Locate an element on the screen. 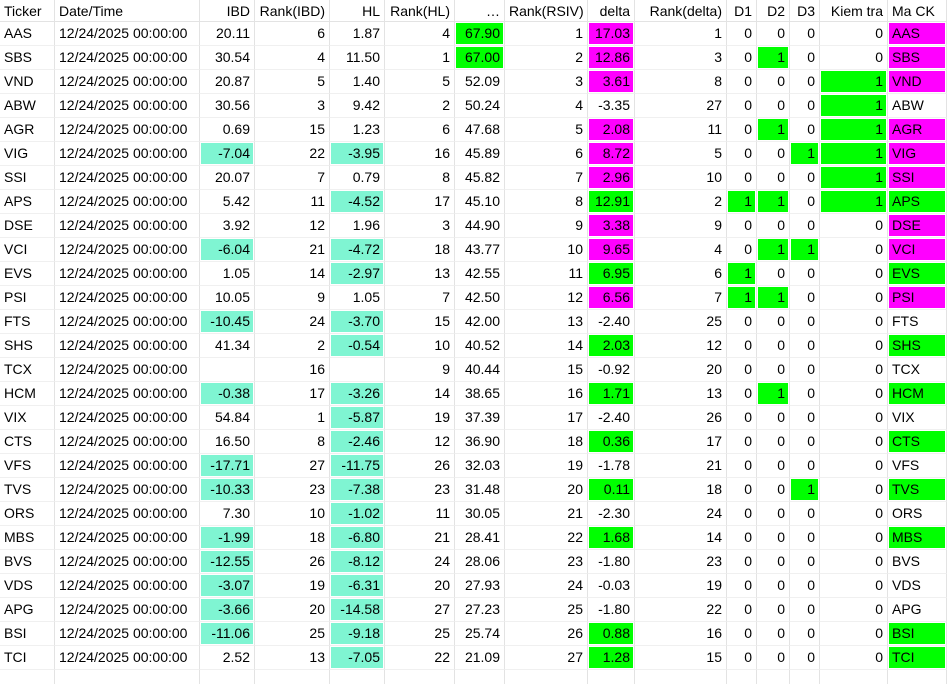 This screenshot has height=684, width=947. table-cell: 42.00 is located at coordinates (480, 322).